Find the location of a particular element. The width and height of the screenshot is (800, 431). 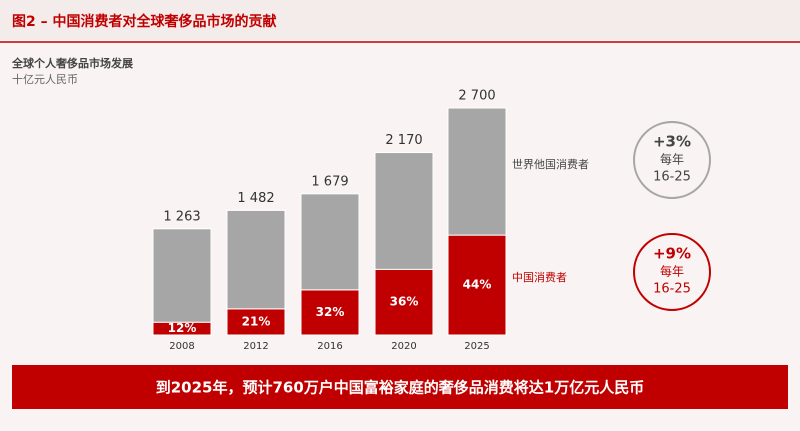

share-label: 12% is located at coordinates (182, 328).